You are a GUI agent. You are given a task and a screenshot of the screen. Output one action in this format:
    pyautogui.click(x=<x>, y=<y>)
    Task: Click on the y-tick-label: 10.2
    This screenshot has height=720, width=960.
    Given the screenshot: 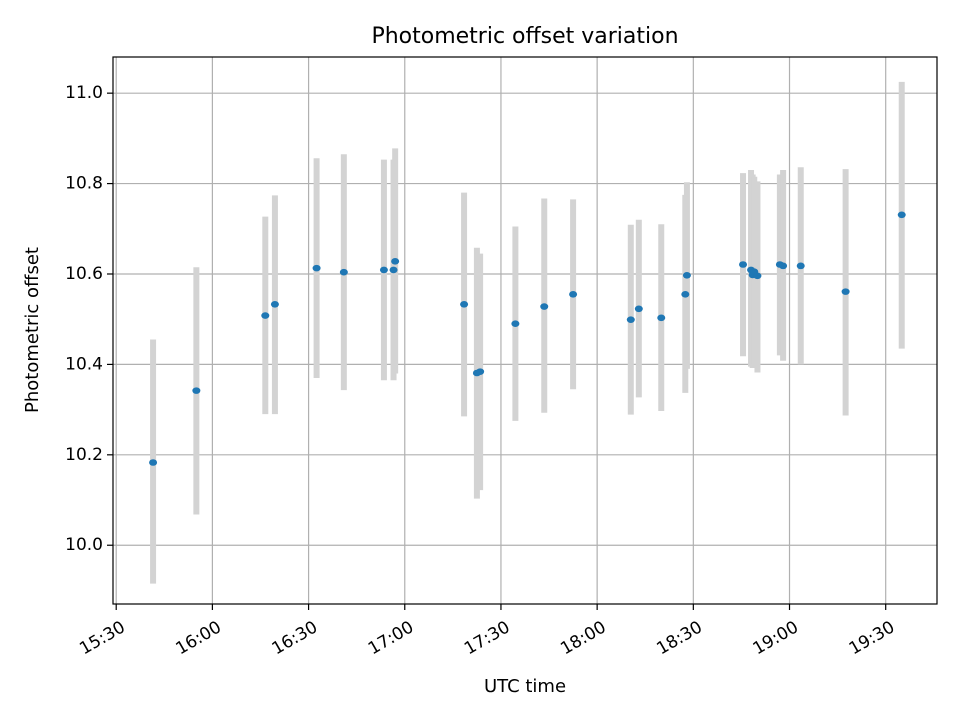 What is the action you would take?
    pyautogui.click(x=84, y=455)
    